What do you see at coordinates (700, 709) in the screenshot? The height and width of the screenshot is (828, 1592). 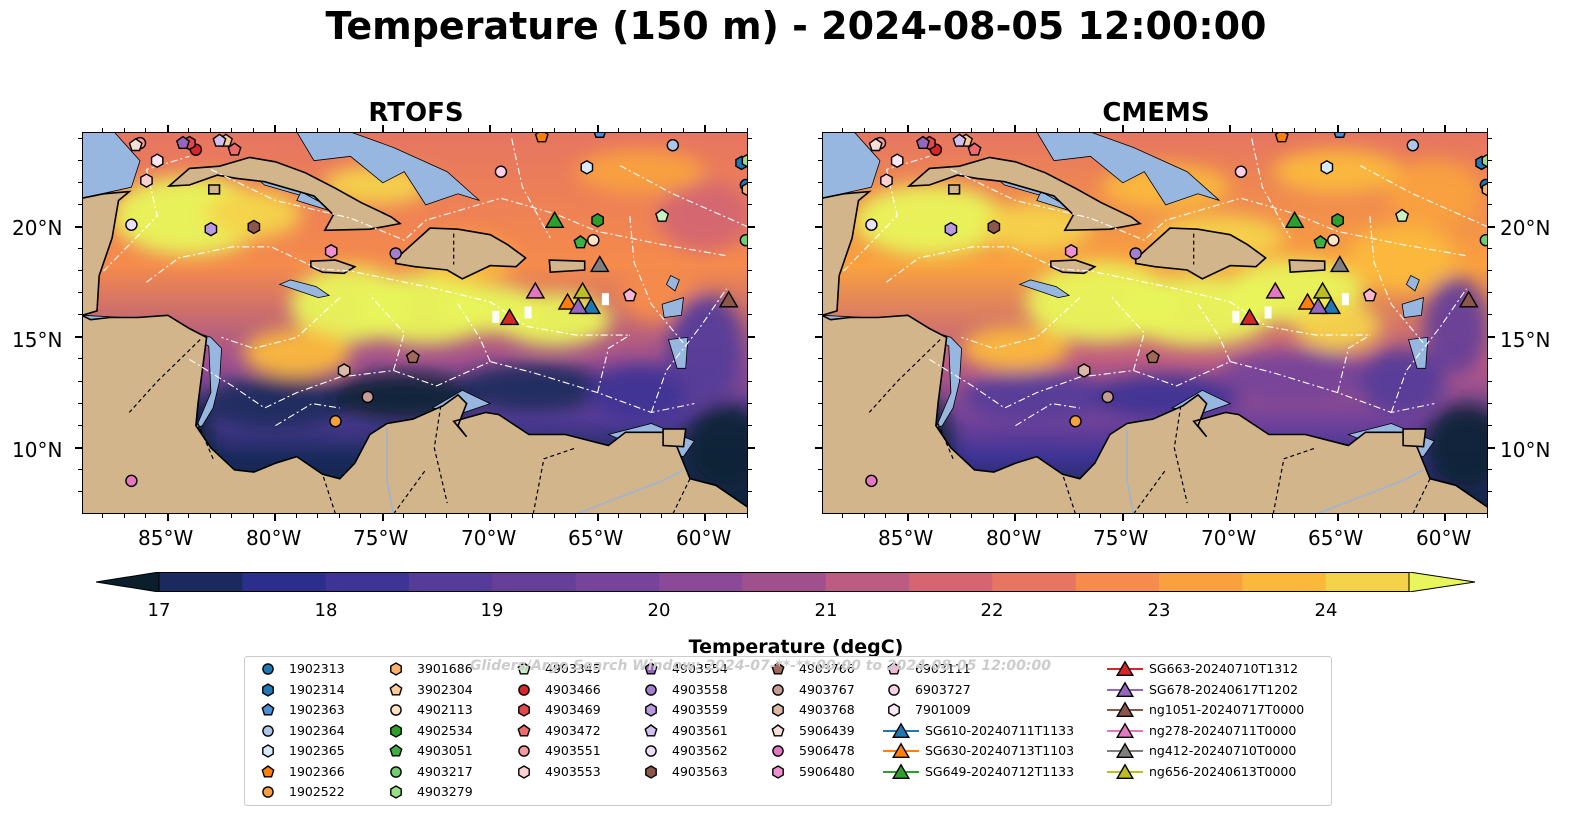 I see `legend-label: 4903559` at bounding box center [700, 709].